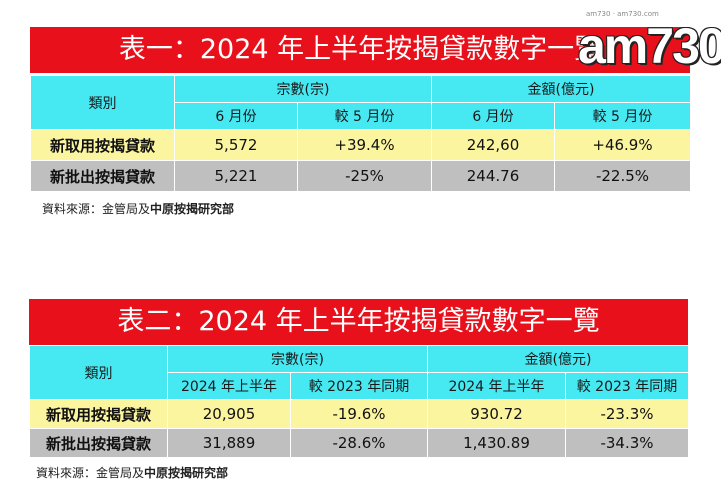  I want to click on table2-title: 表二：2024 年上半年按揭貸款數字一覽, so click(358, 322).